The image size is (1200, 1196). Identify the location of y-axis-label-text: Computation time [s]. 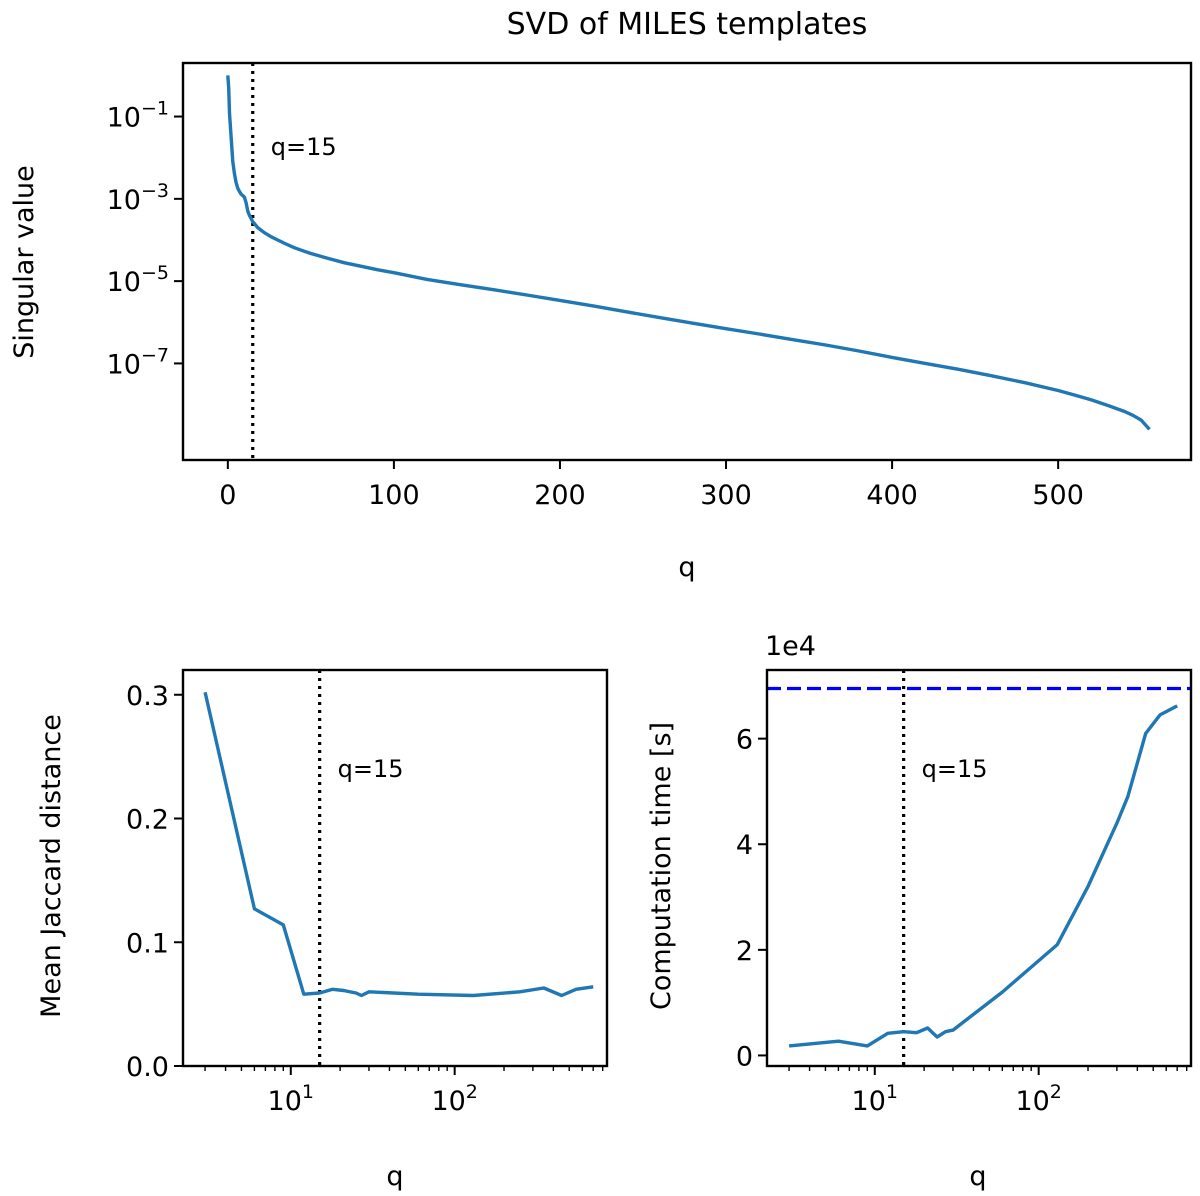
(661, 866).